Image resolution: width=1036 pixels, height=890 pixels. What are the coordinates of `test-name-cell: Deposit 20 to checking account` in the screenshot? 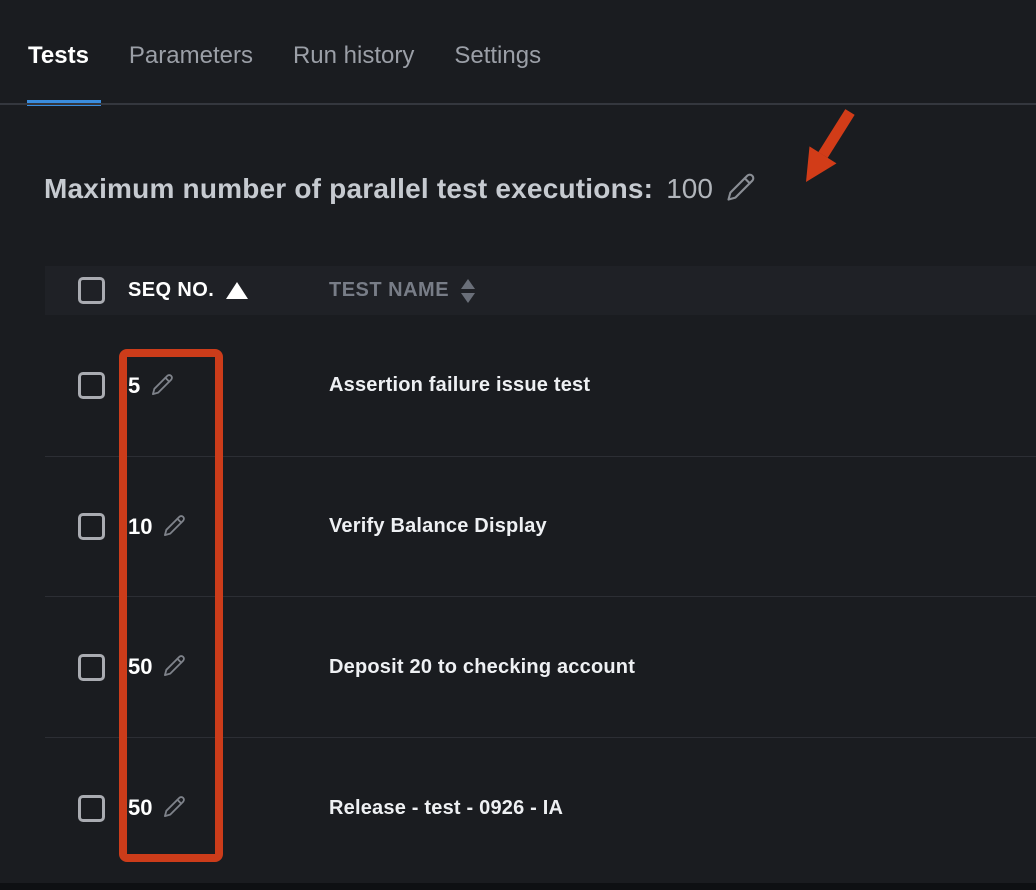 It's located at (682, 667).